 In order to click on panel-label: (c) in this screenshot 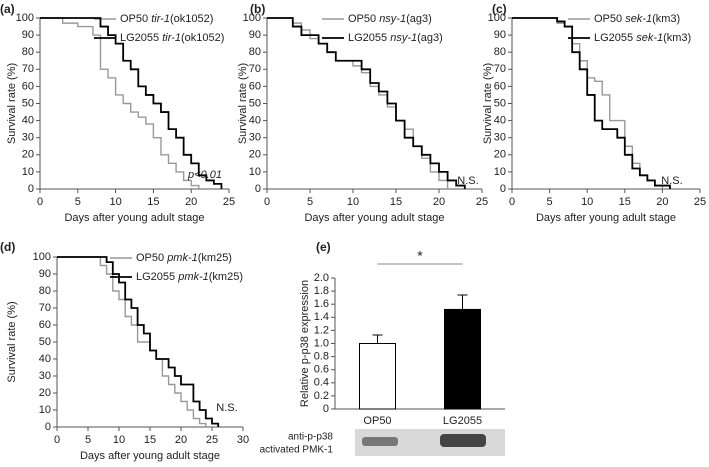, I will do `click(499, 9)`.